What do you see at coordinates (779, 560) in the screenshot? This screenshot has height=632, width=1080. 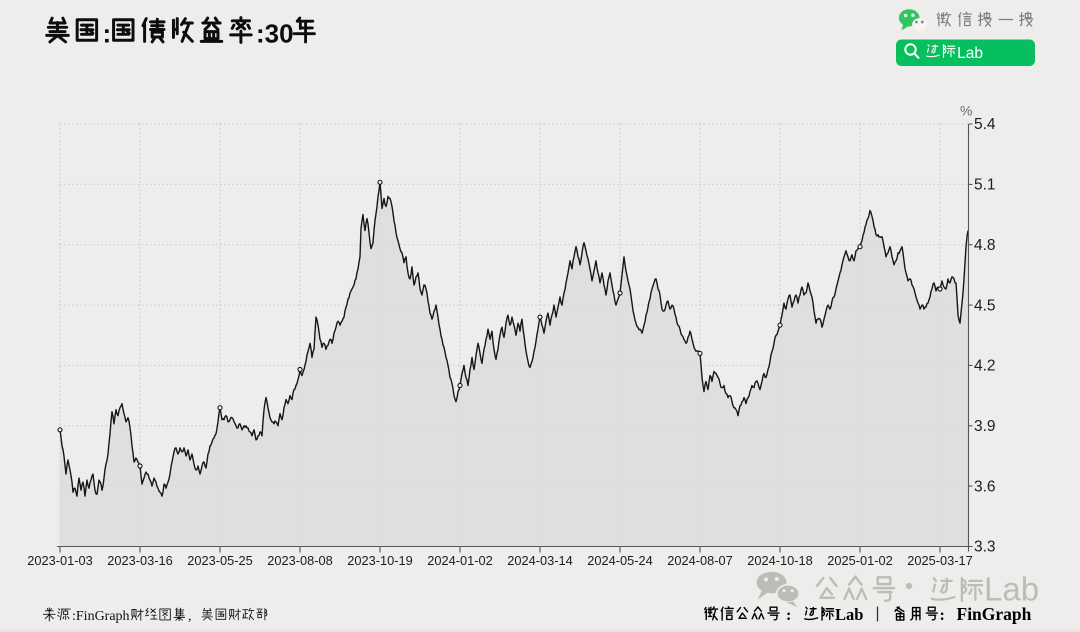 I see `svg-text: 2024-10-18` at bounding box center [779, 560].